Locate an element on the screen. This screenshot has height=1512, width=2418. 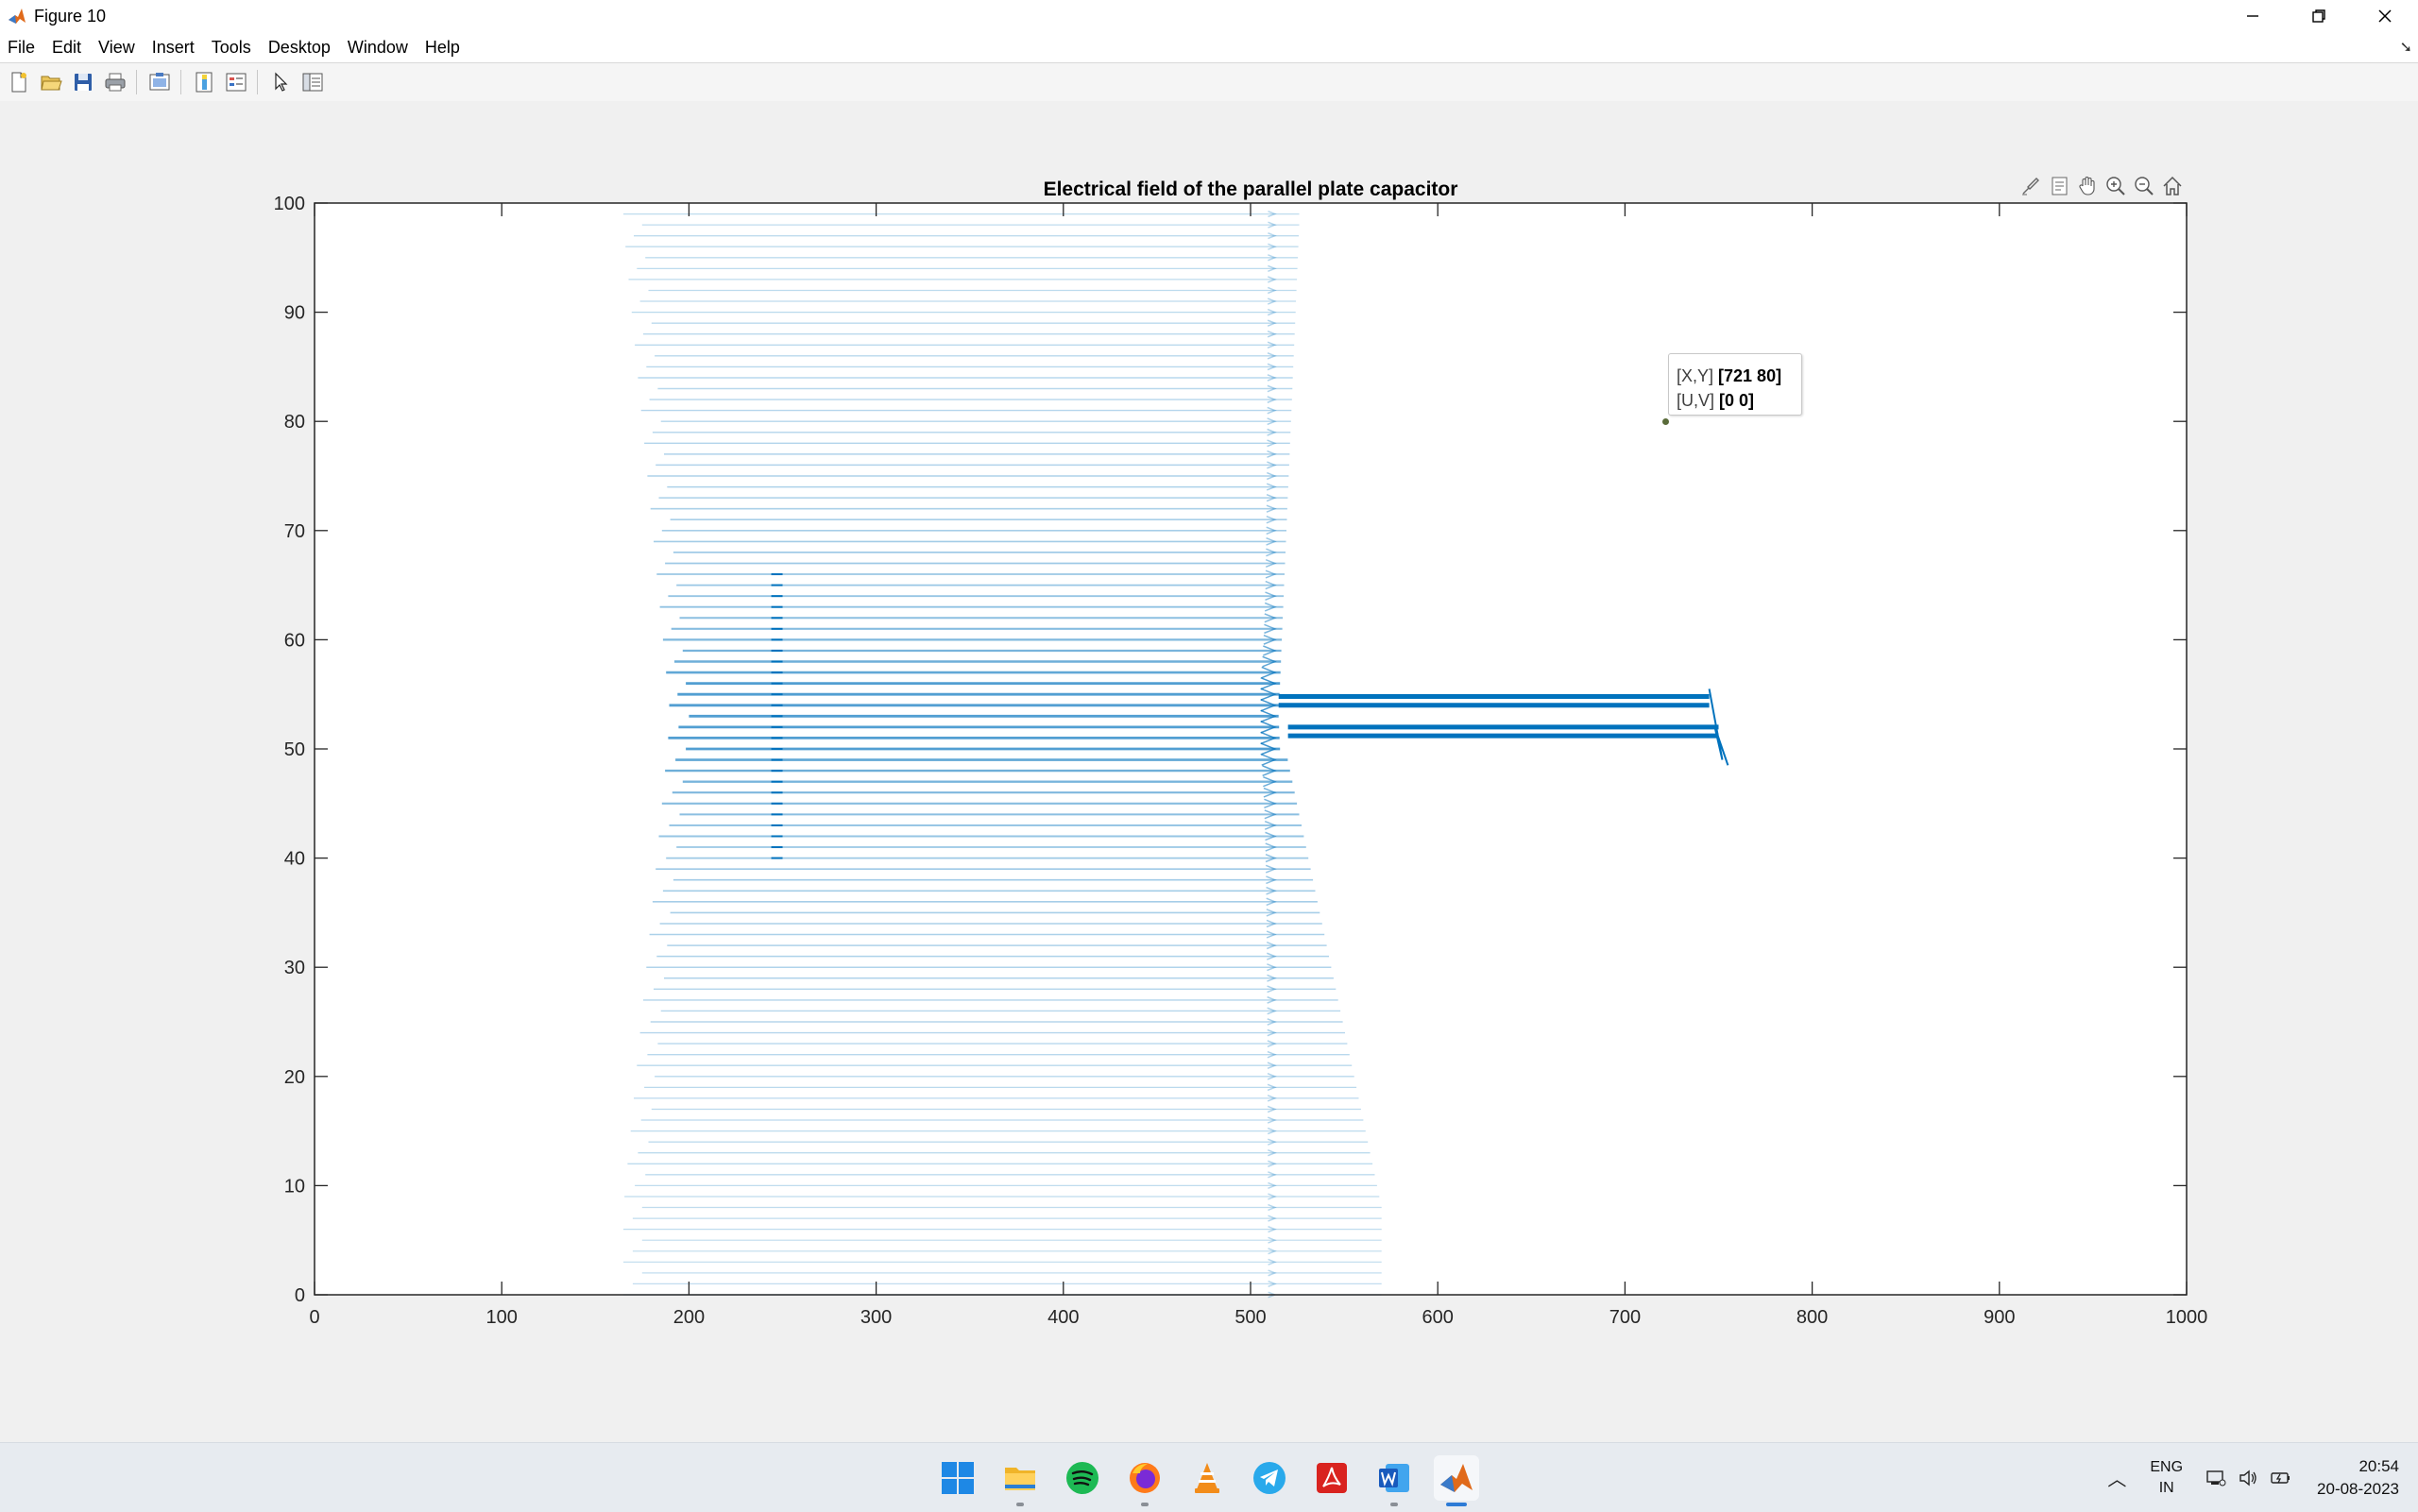
brush-button is located at coordinates (2031, 186).